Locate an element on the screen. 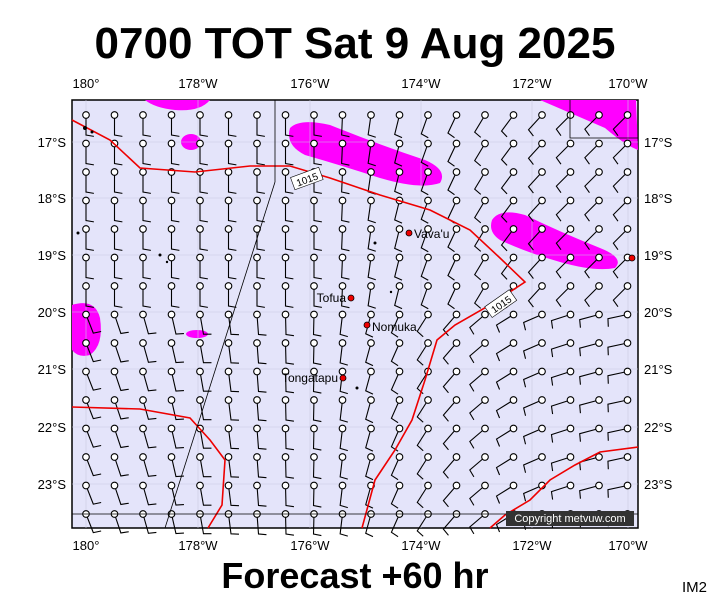 This screenshot has width=711, height=600. lon-label-bottom: 176°W is located at coordinates (310, 545).